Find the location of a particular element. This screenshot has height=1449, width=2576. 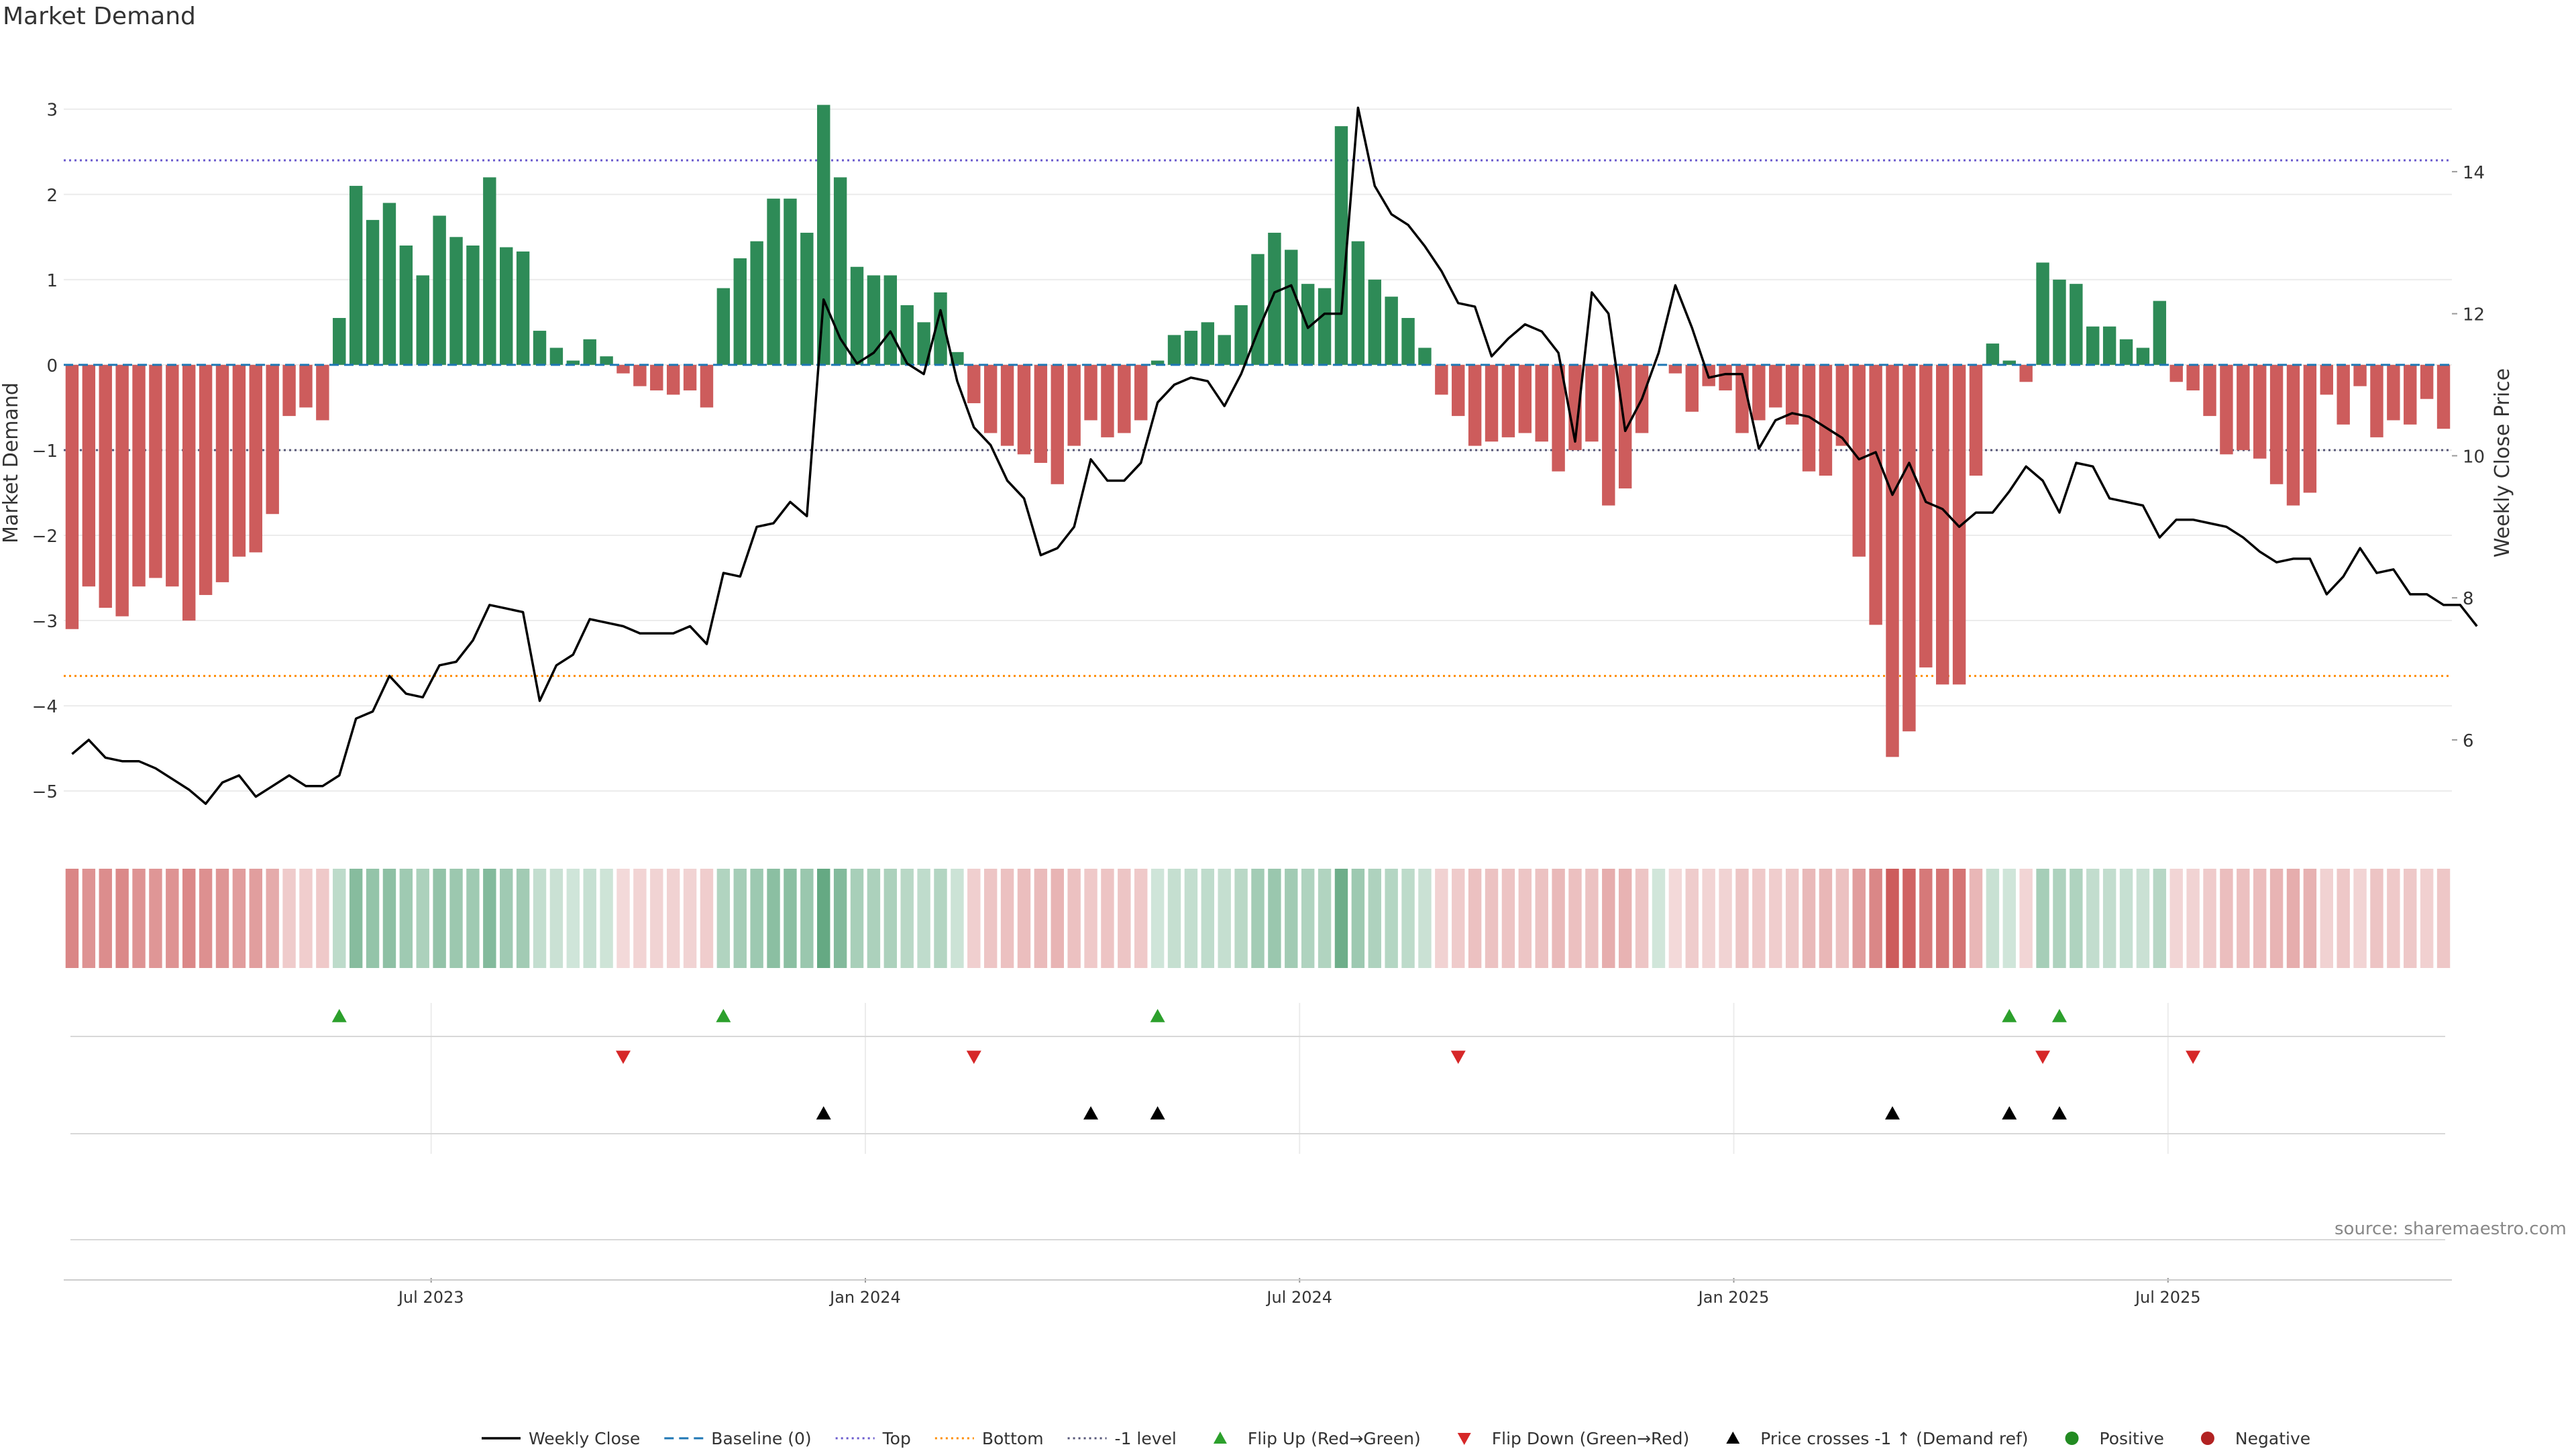

flip-down-marker is located at coordinates (623, 1057).